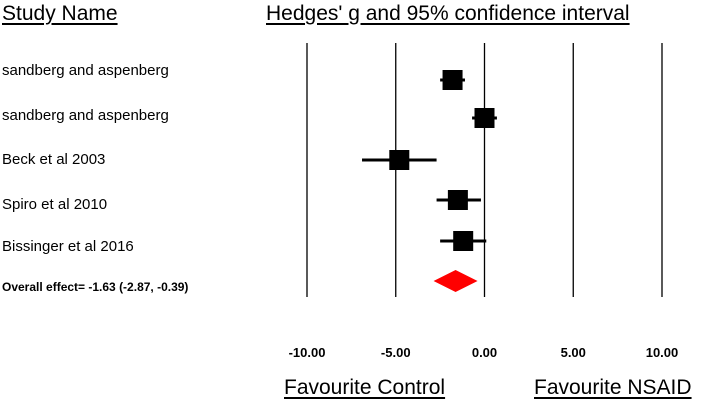 Image resolution: width=709 pixels, height=405 pixels. What do you see at coordinates (455, 281) in the screenshot?
I see `overall-effect-diamond` at bounding box center [455, 281].